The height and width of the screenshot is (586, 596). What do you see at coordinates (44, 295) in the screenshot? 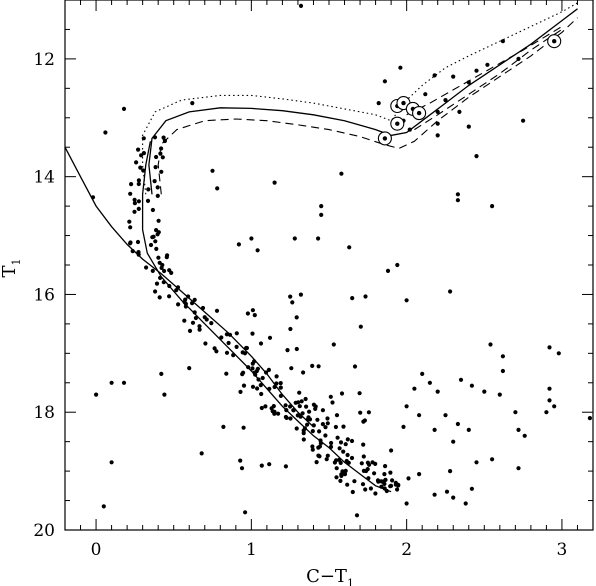
I see `y-tick-label: 16` at bounding box center [44, 295].